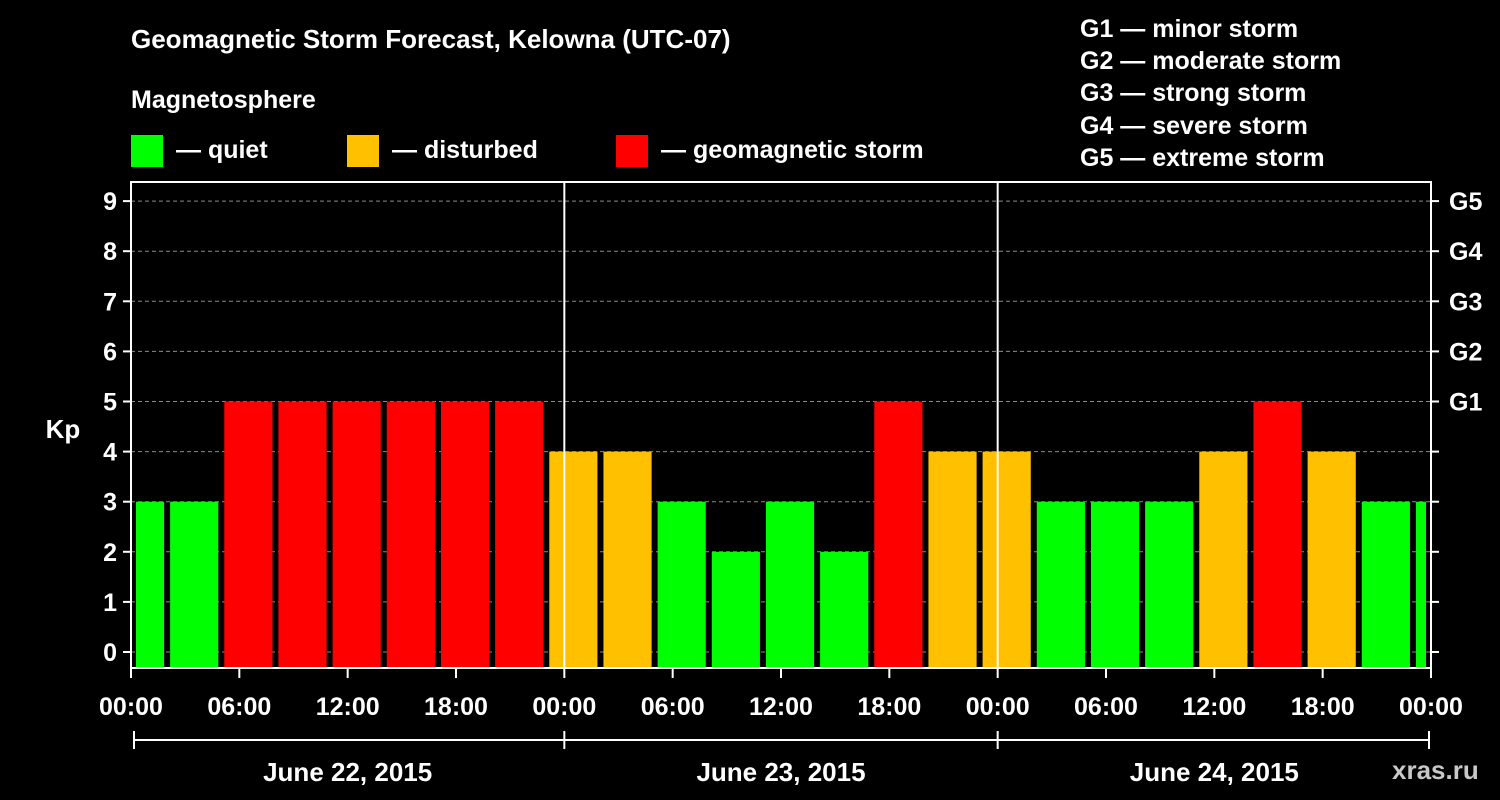  Describe the element at coordinates (1465, 403) in the screenshot. I see `g-label-g1: G1` at that location.